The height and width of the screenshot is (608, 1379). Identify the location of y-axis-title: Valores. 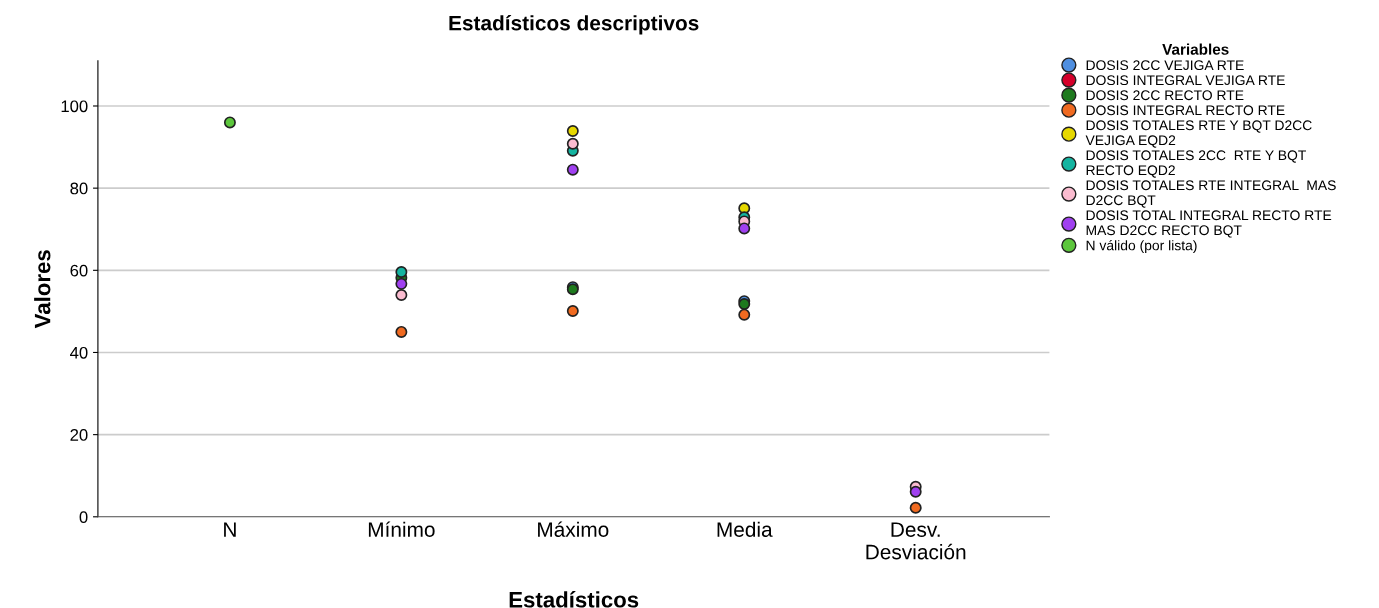
(42, 289).